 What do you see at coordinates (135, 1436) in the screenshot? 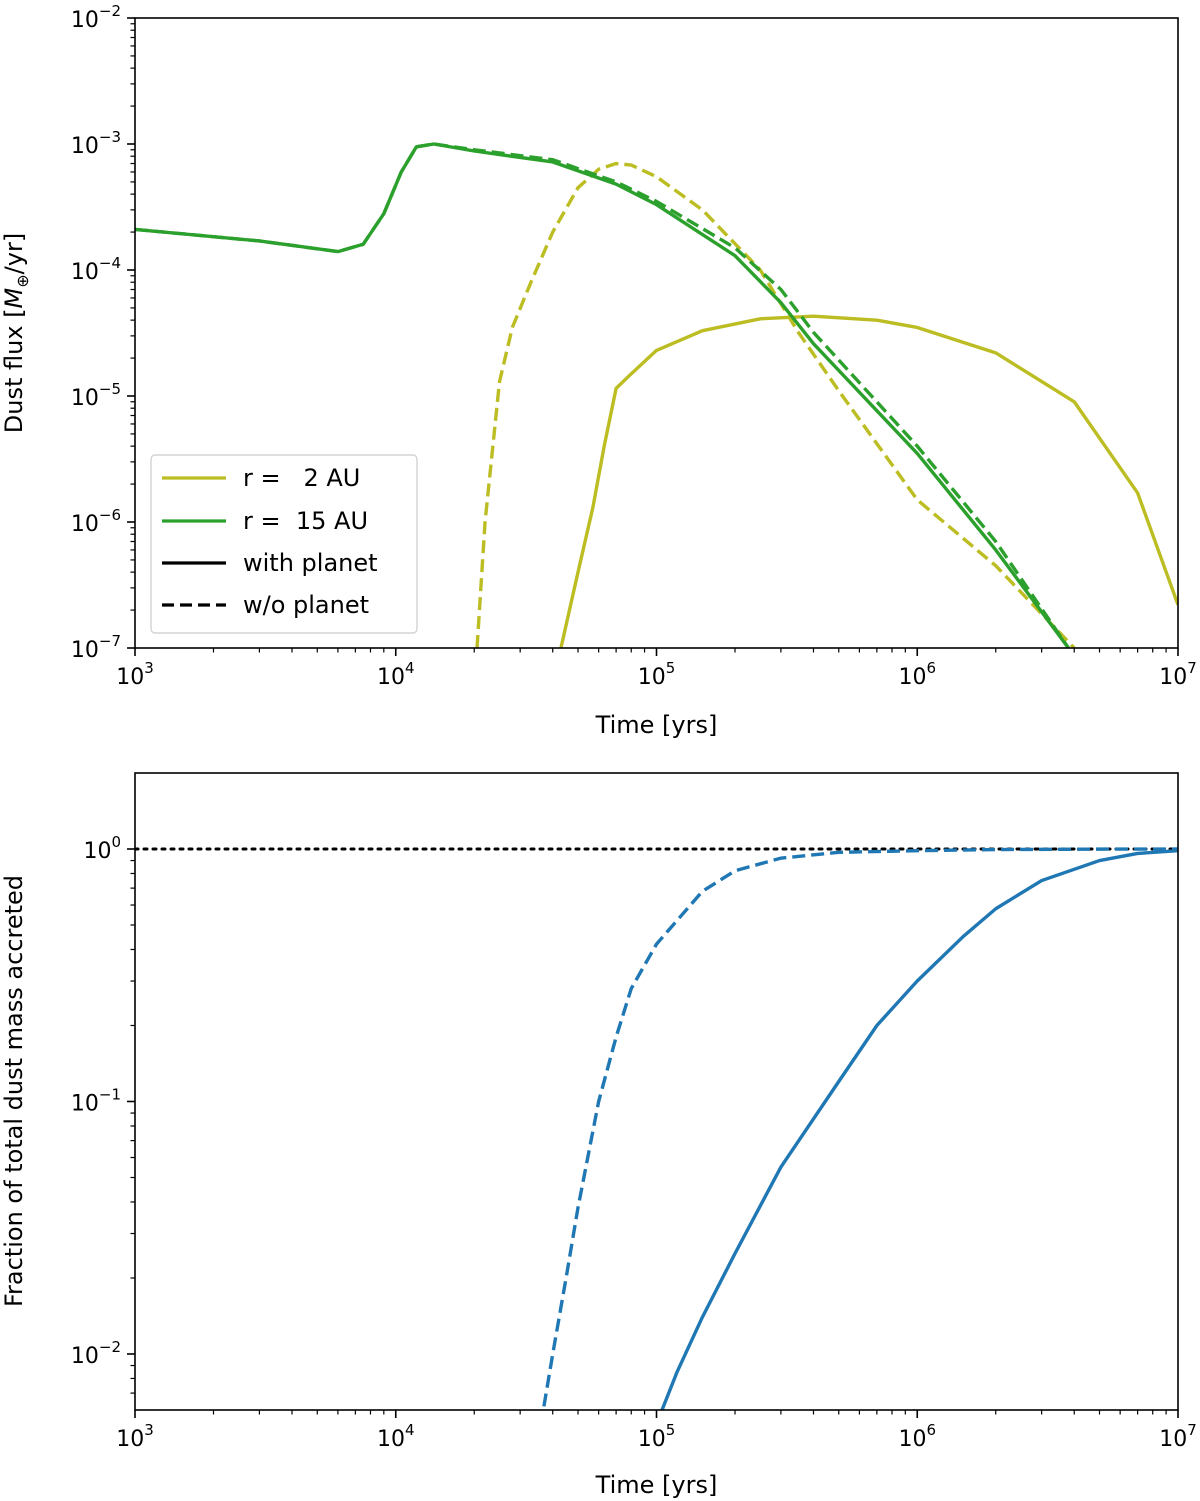
I see `accreted-fraction-x-tick-label: 10³` at bounding box center [135, 1436].